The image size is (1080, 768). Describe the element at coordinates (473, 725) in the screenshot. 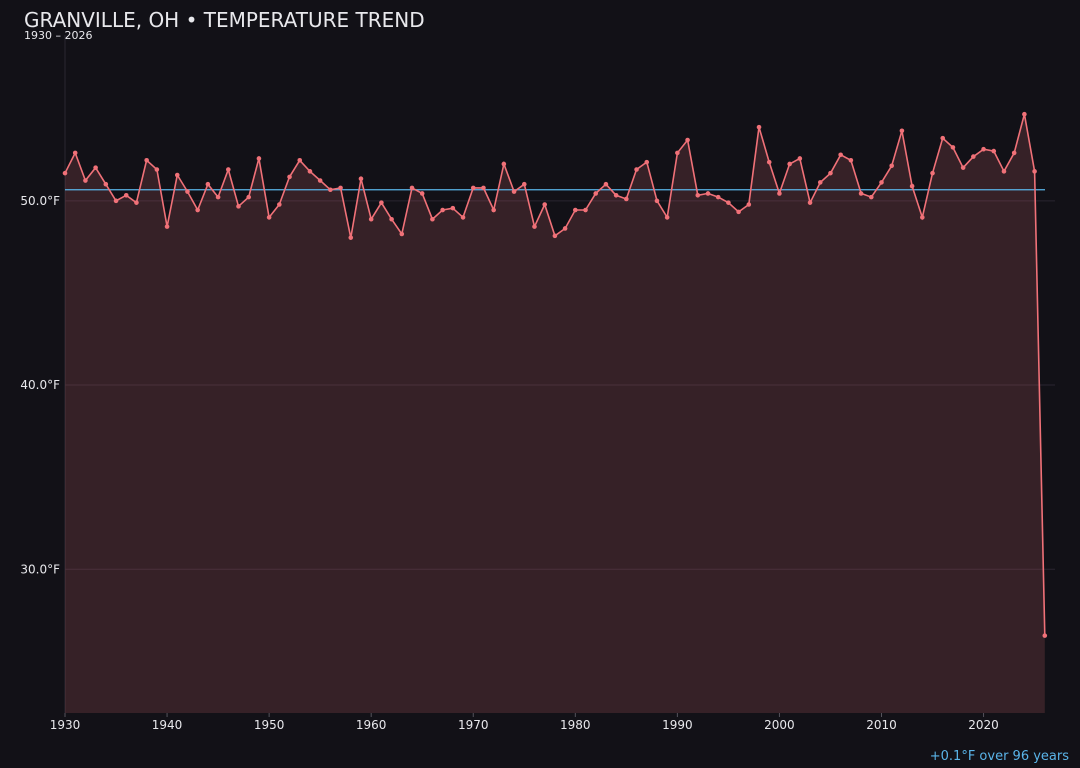

I see `x-tick-label: 1970` at that location.